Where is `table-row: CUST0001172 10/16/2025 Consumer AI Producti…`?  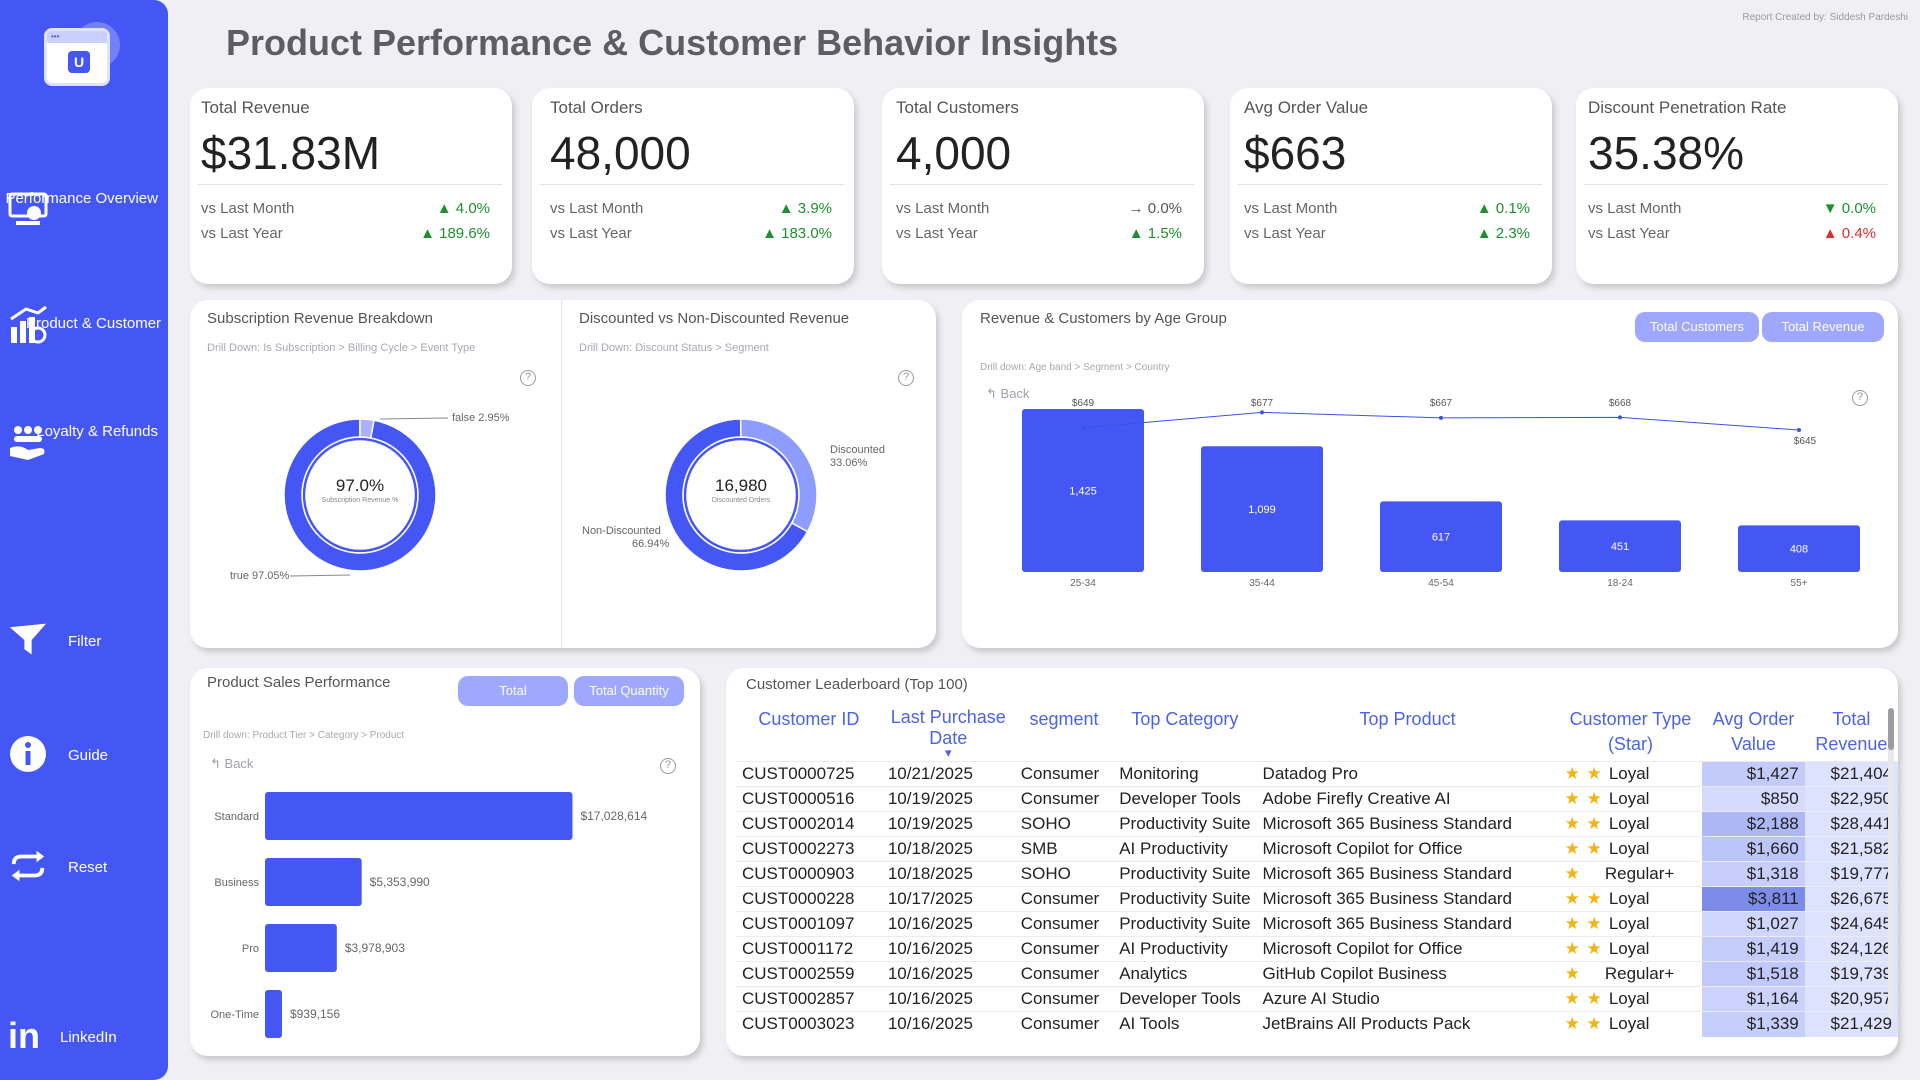 table-row: CUST0001172 10/16/2025 Consumer AI Producti… is located at coordinates (1317, 949).